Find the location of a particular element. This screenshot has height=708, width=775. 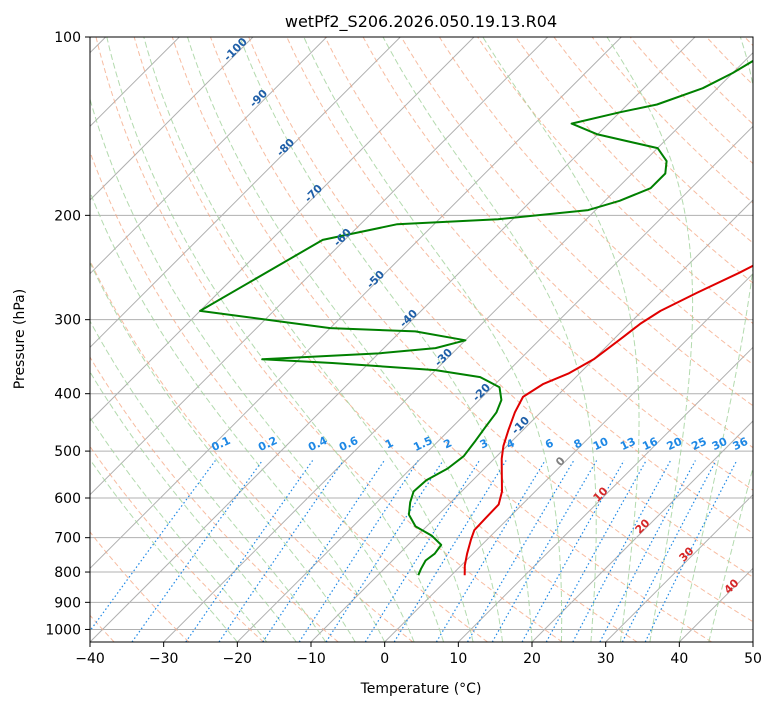

x-axis-label: Temperature (°C) is located at coordinates (421, 689).